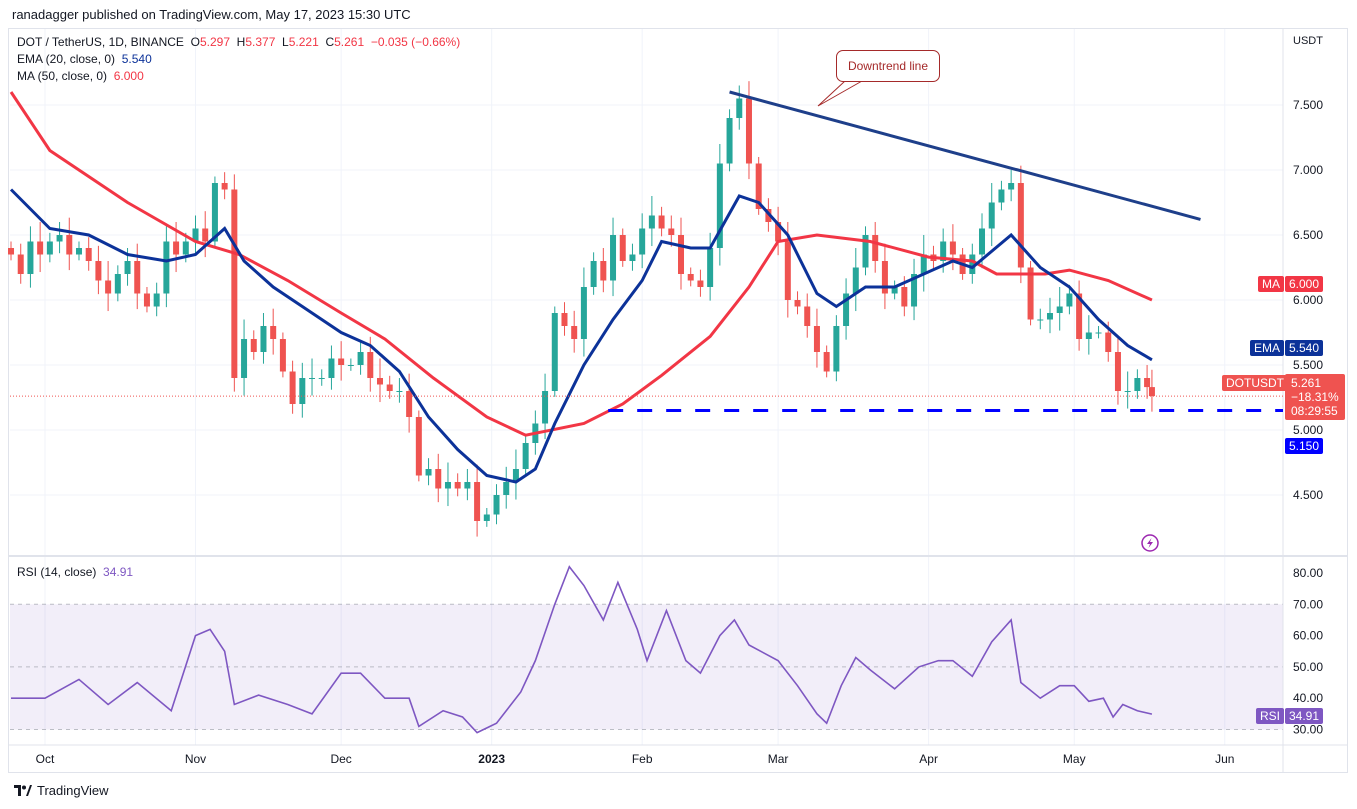 This screenshot has width=1357, height=809. I want to click on rsi-legend: RSI (14, close) 34.91, so click(75, 572).